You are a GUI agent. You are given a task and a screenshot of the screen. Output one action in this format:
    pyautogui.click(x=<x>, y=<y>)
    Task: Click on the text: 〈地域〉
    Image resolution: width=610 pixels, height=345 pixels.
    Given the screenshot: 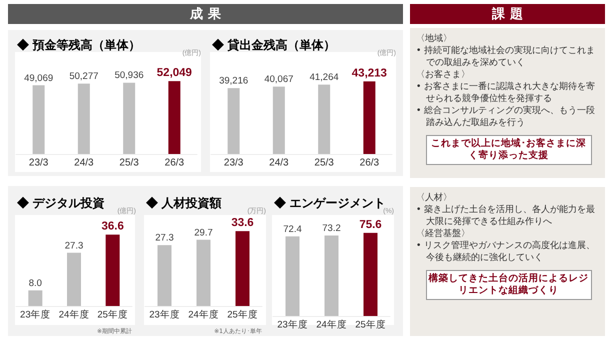 What is the action you would take?
    pyautogui.click(x=434, y=39)
    